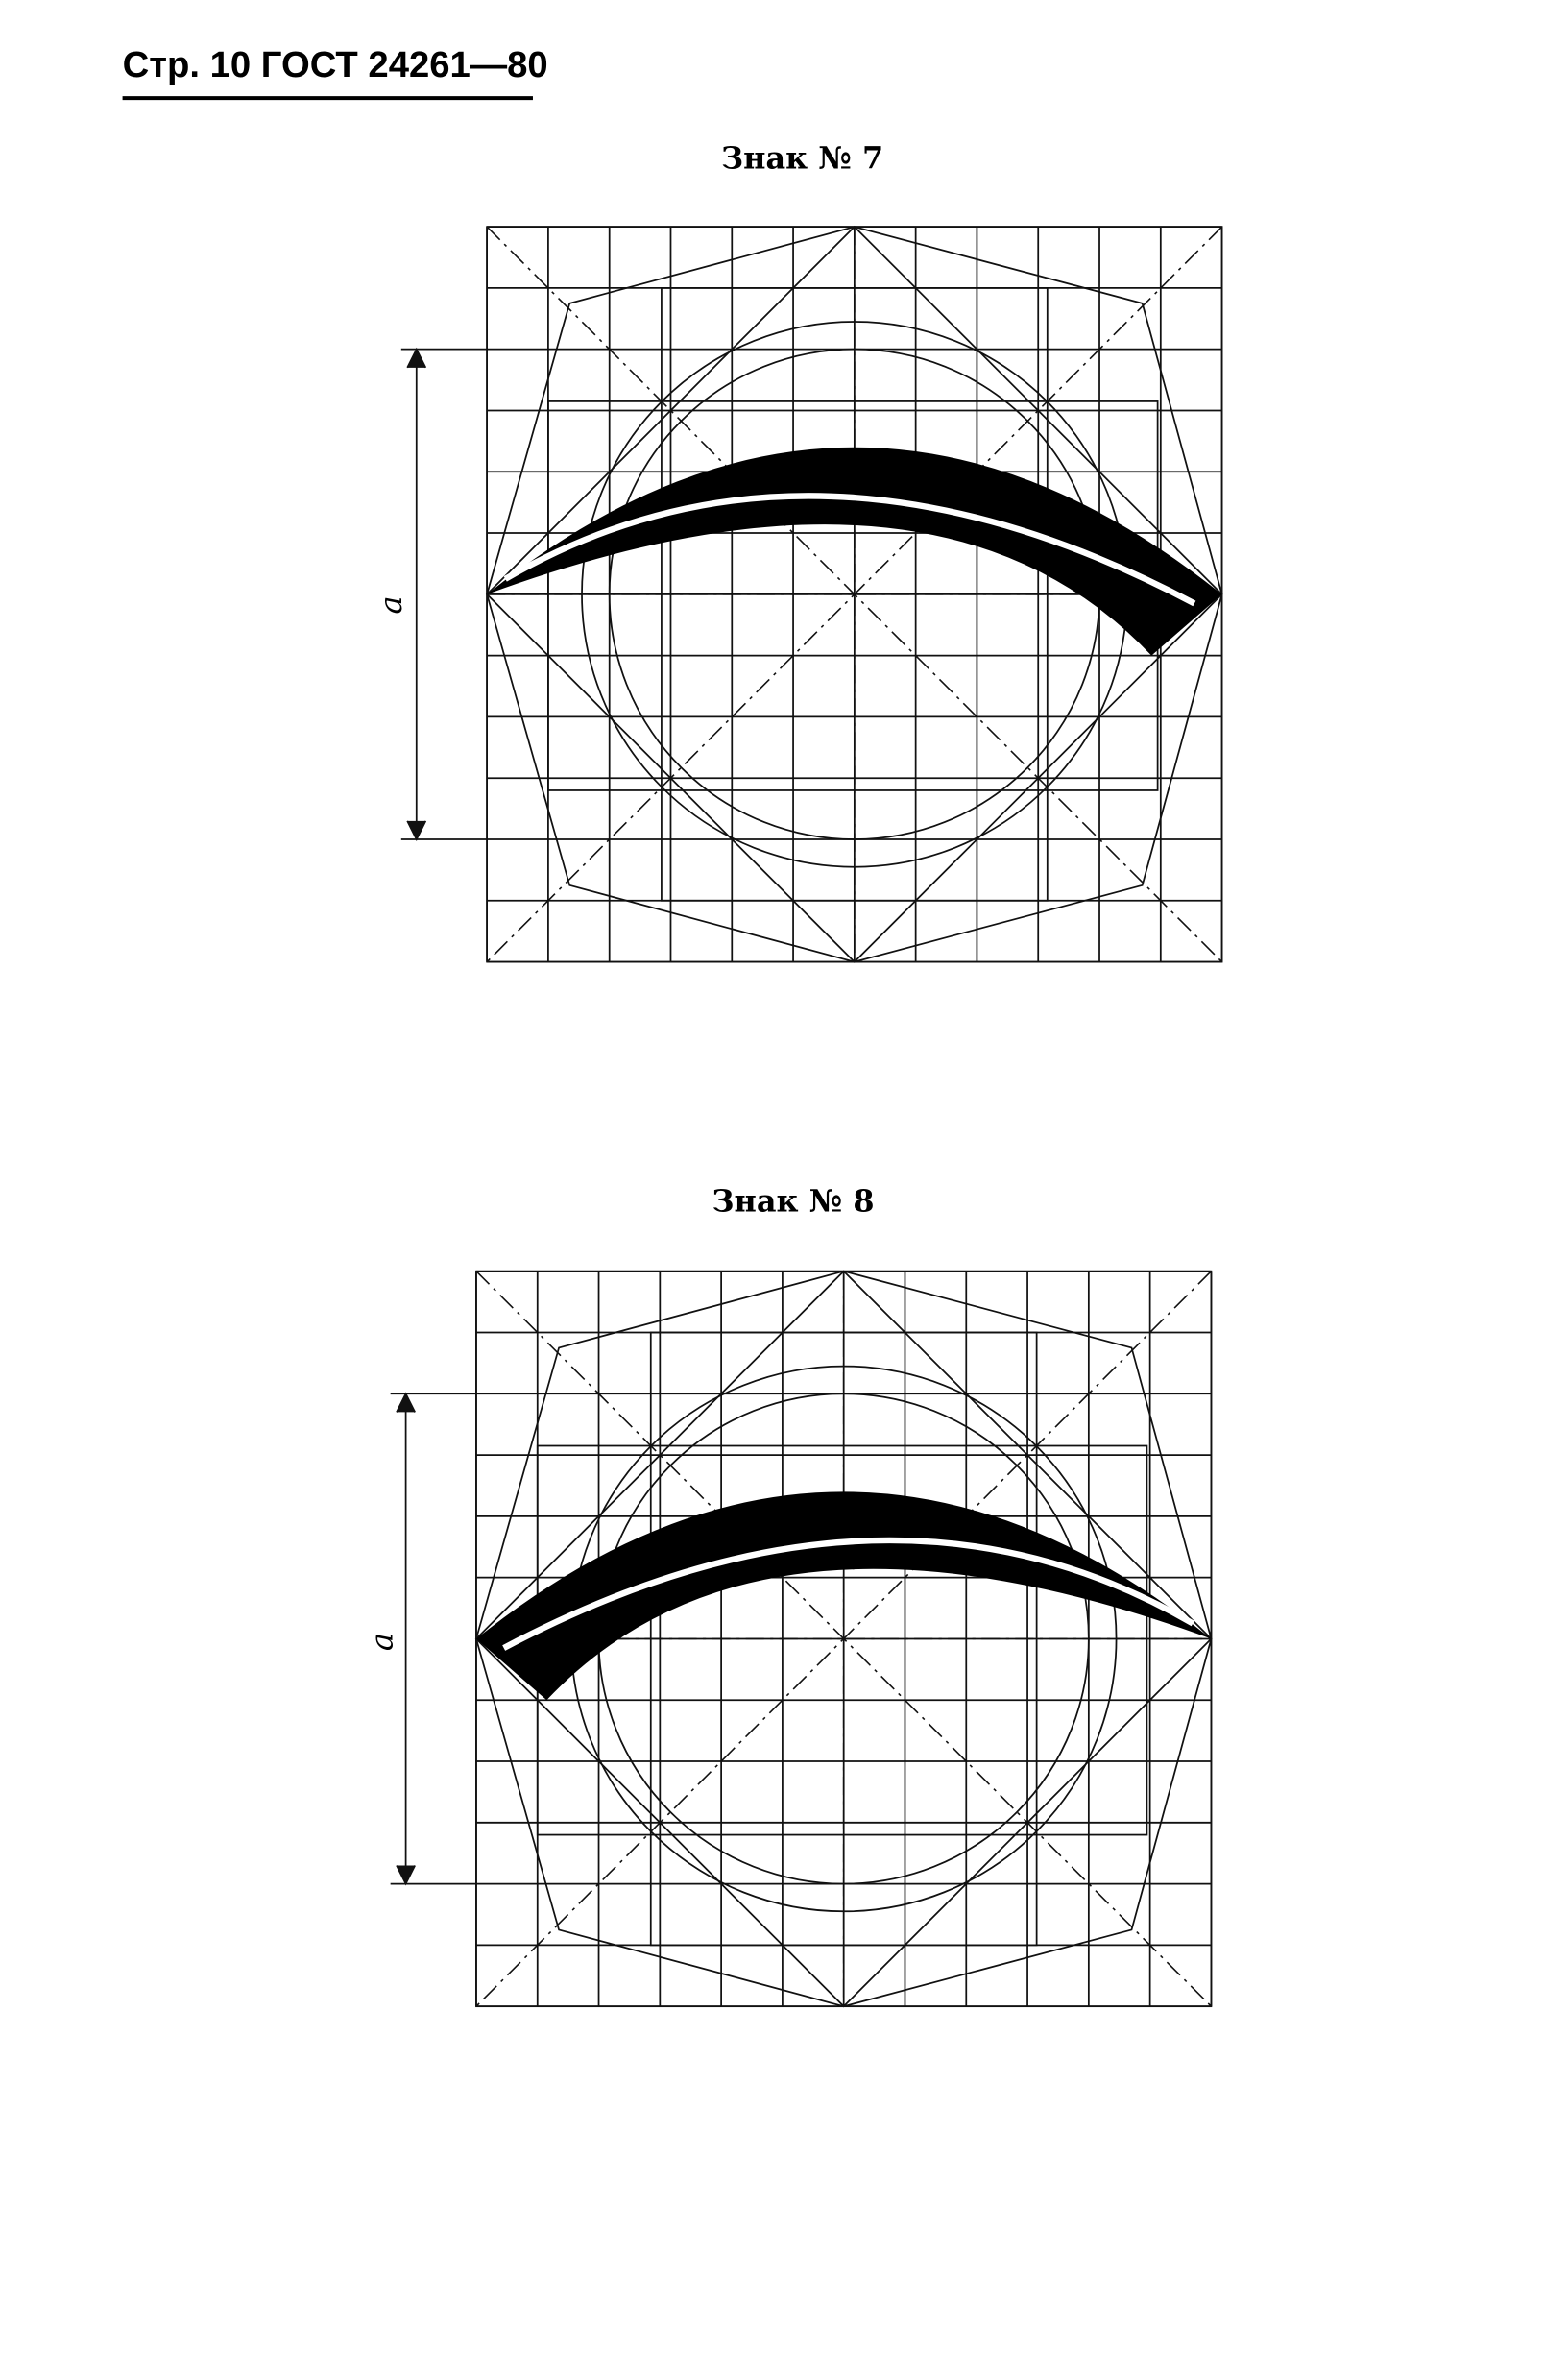 The width and height of the screenshot is (1568, 2374). Describe the element at coordinates (793, 1201) in the screenshot. I see `figure-title: Знак № 8` at that location.